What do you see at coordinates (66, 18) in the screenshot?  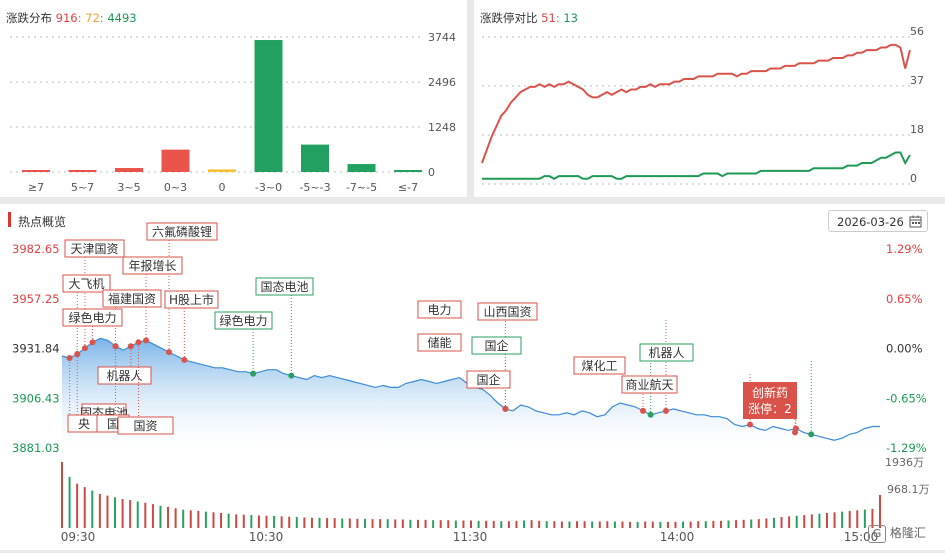 I see `up-count: 916` at bounding box center [66, 18].